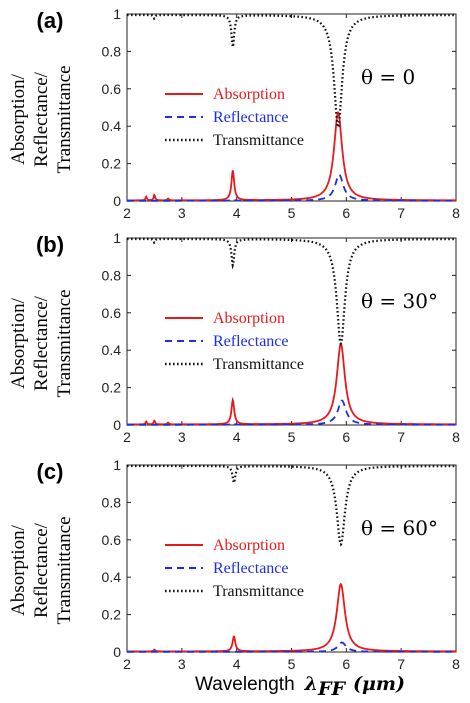  What do you see at coordinates (291, 156) in the screenshot?
I see `series-absorption-line` at bounding box center [291, 156].